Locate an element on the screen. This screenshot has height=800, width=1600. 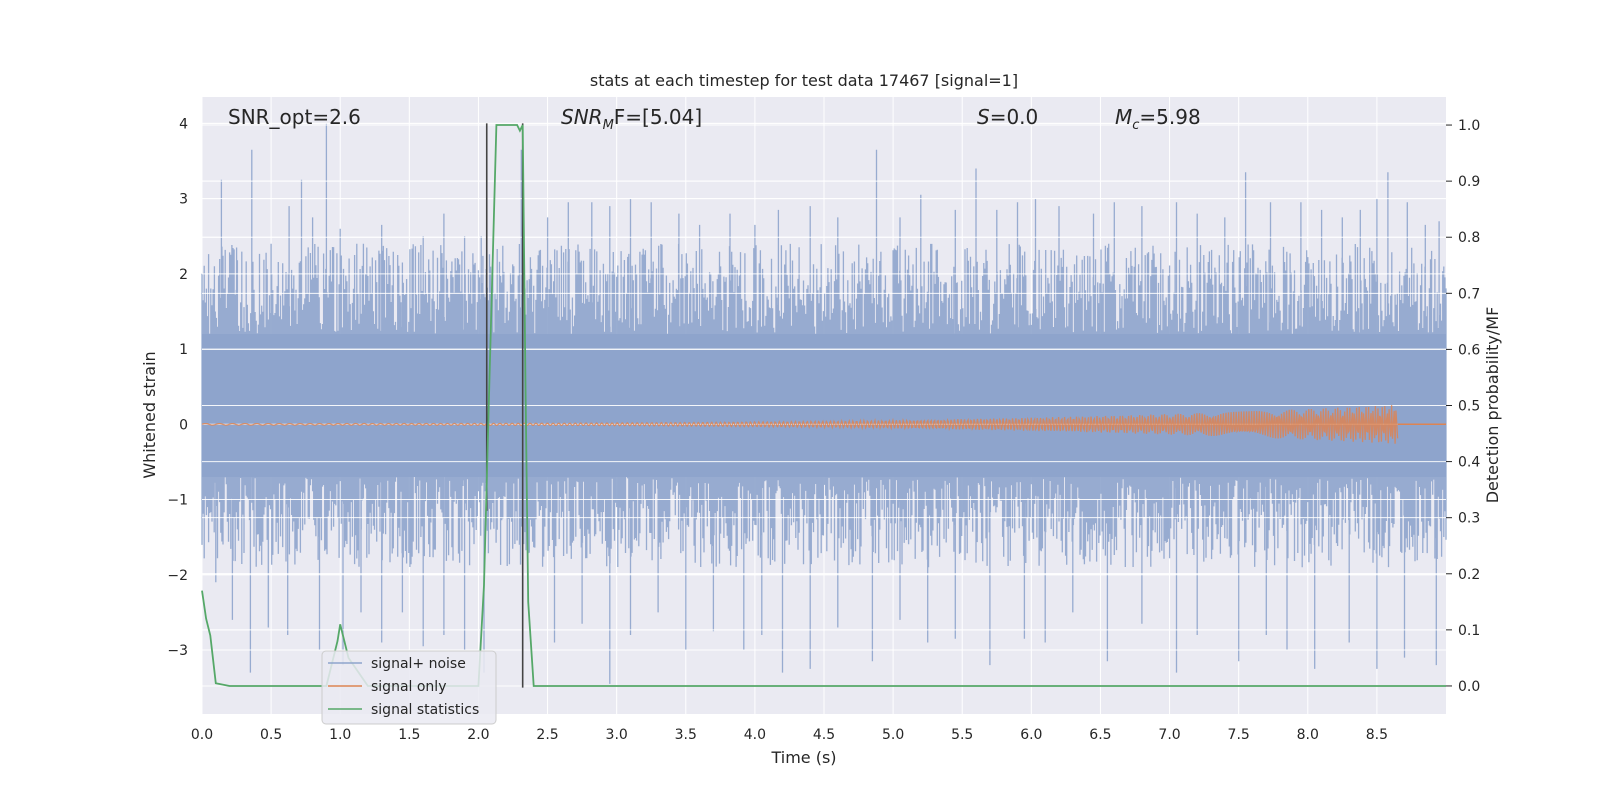
x-tick-label: 3.5 is located at coordinates (686, 735).